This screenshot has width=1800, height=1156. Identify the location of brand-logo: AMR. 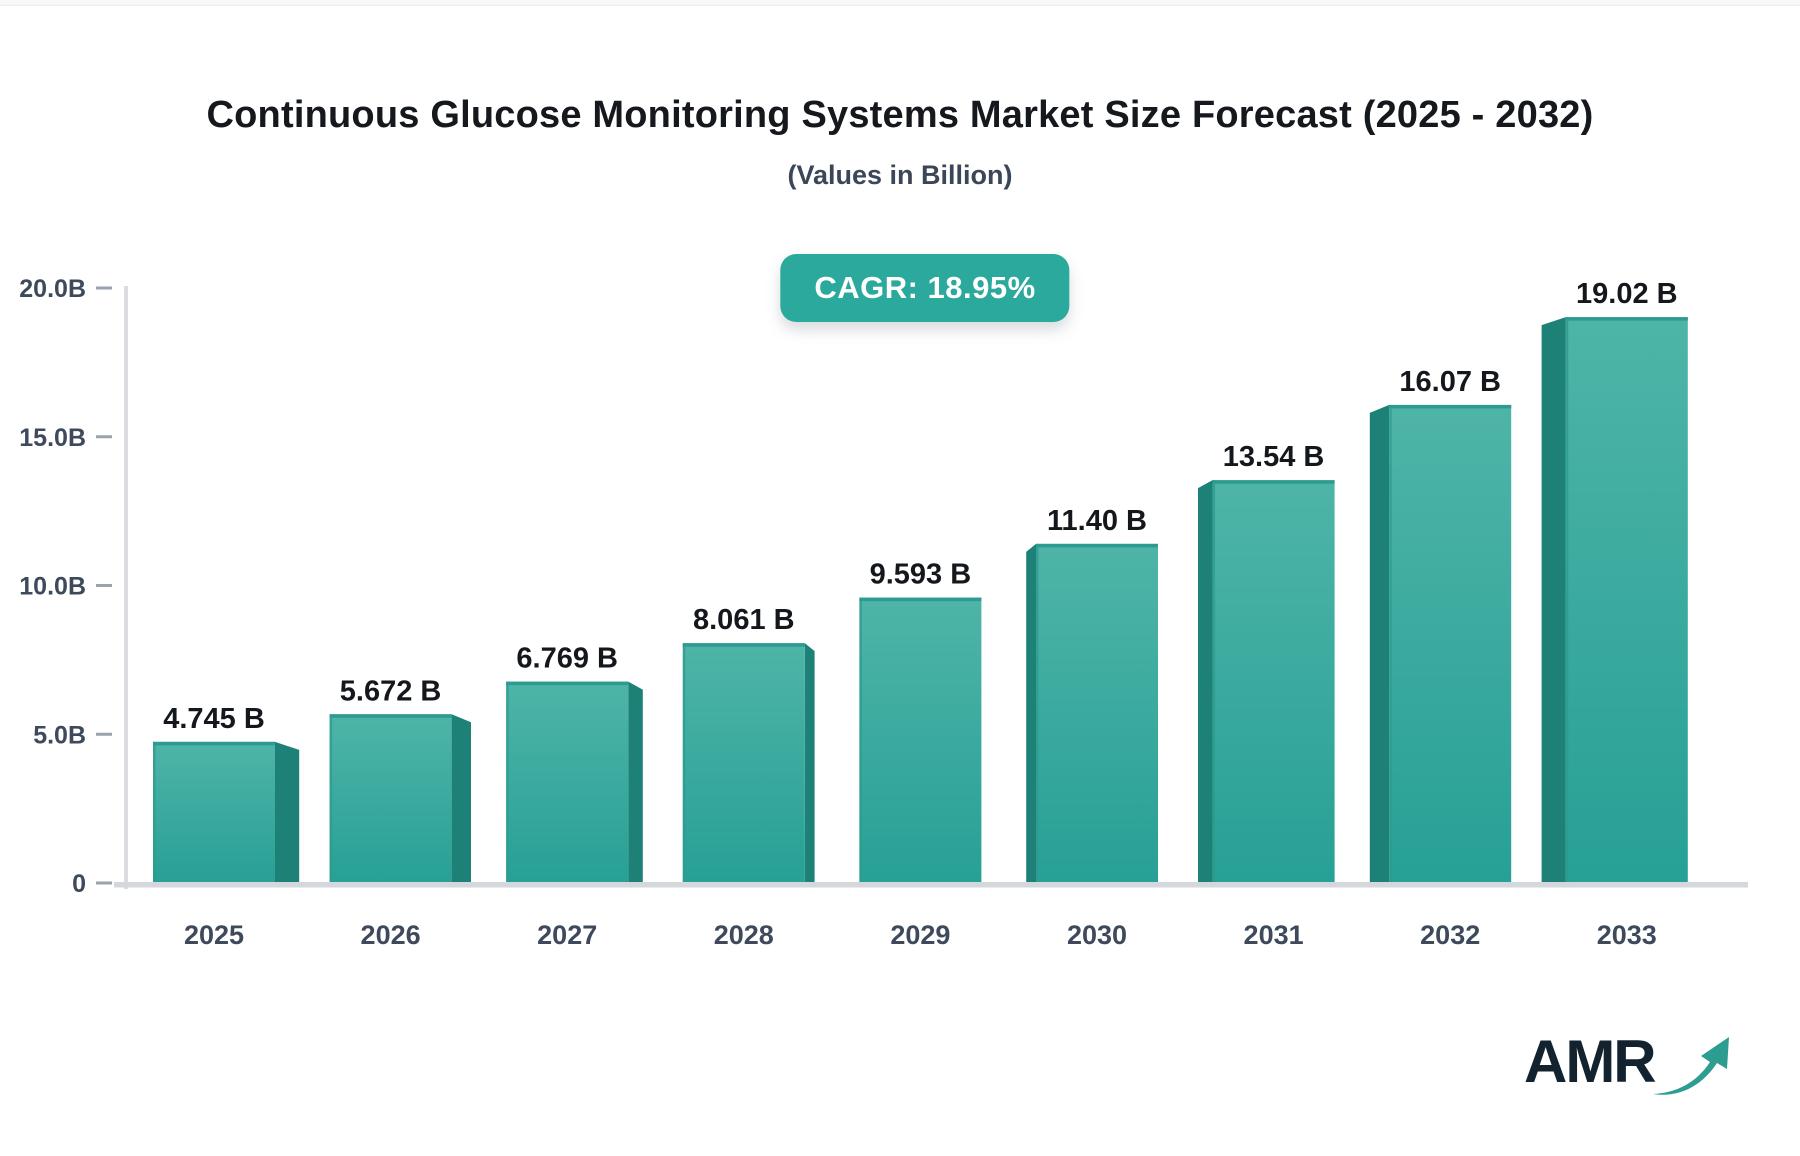
(1628, 1065).